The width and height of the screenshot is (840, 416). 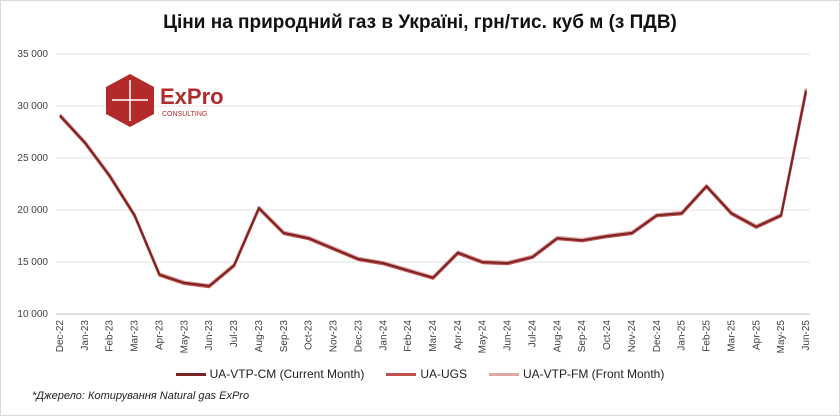 What do you see at coordinates (309, 335) in the screenshot?
I see `x-tick-label: Oct-23` at bounding box center [309, 335].